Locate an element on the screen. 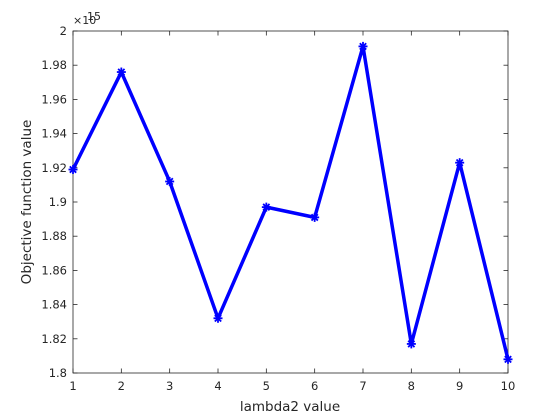  y-tick-label: 1.88 is located at coordinates (54, 236).